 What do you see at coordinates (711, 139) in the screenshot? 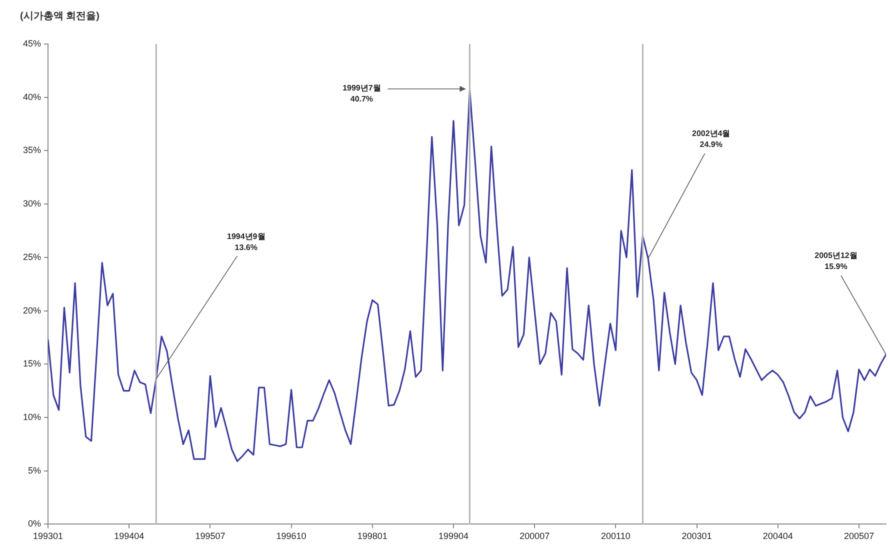
I see `annotation: 2002년4월 24.9%` at bounding box center [711, 139].